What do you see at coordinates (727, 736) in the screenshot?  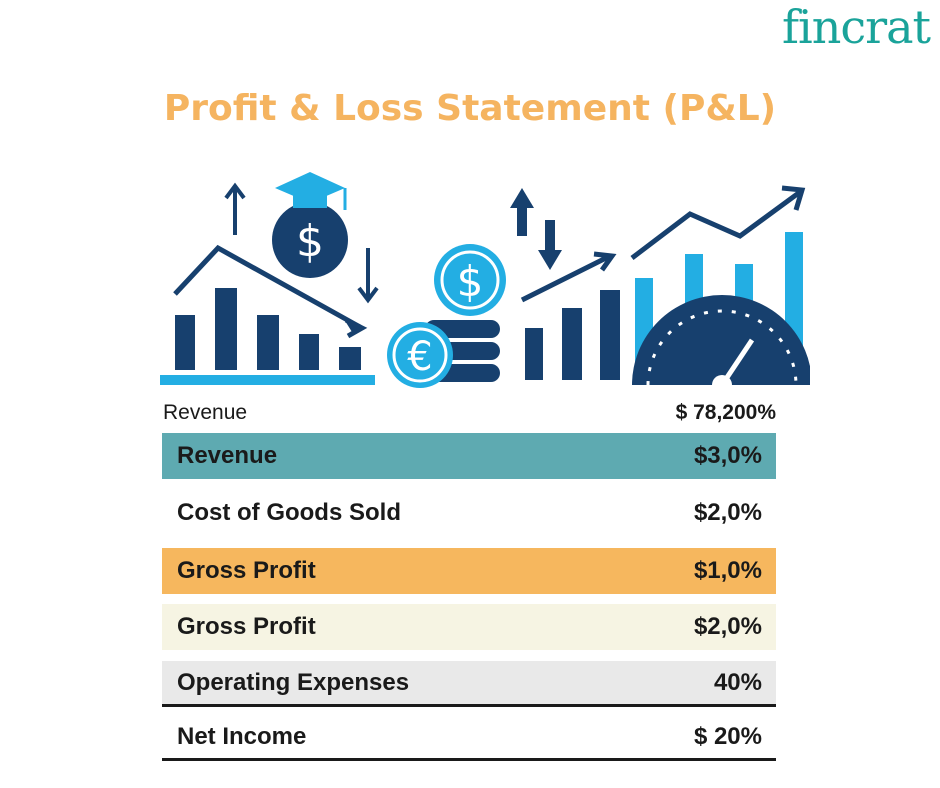 I see `row-value: $ 20%` at bounding box center [727, 736].